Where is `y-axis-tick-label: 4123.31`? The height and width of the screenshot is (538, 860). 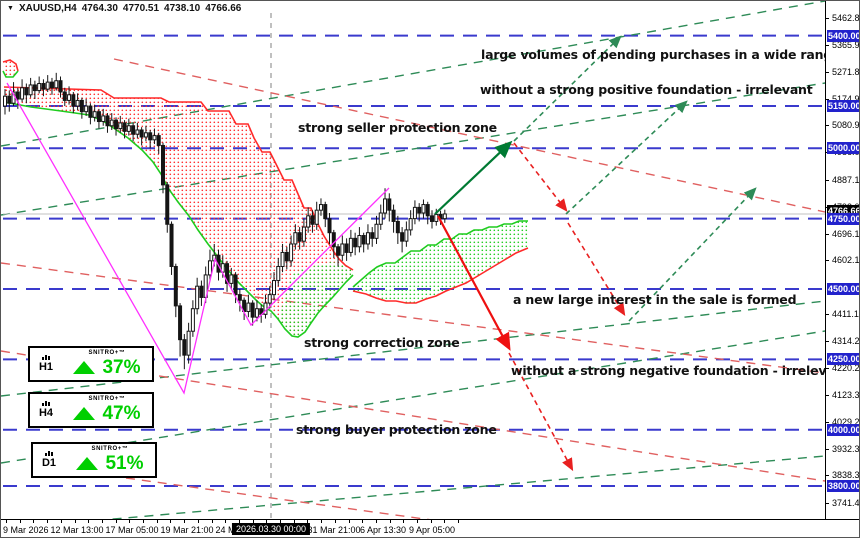 y-axis-tick-label: 4123.31 is located at coordinates (846, 395).